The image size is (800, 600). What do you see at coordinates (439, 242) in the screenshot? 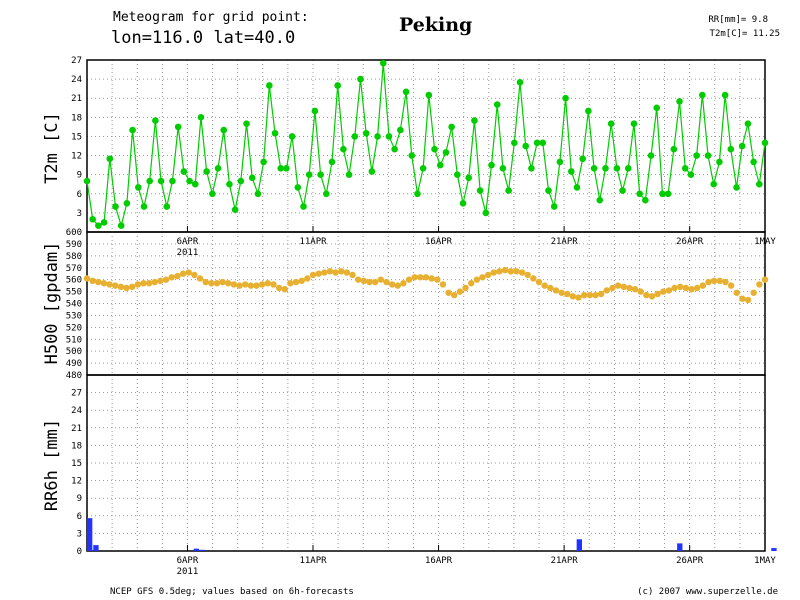
I see `x-tick-label: 16APR` at bounding box center [439, 242].